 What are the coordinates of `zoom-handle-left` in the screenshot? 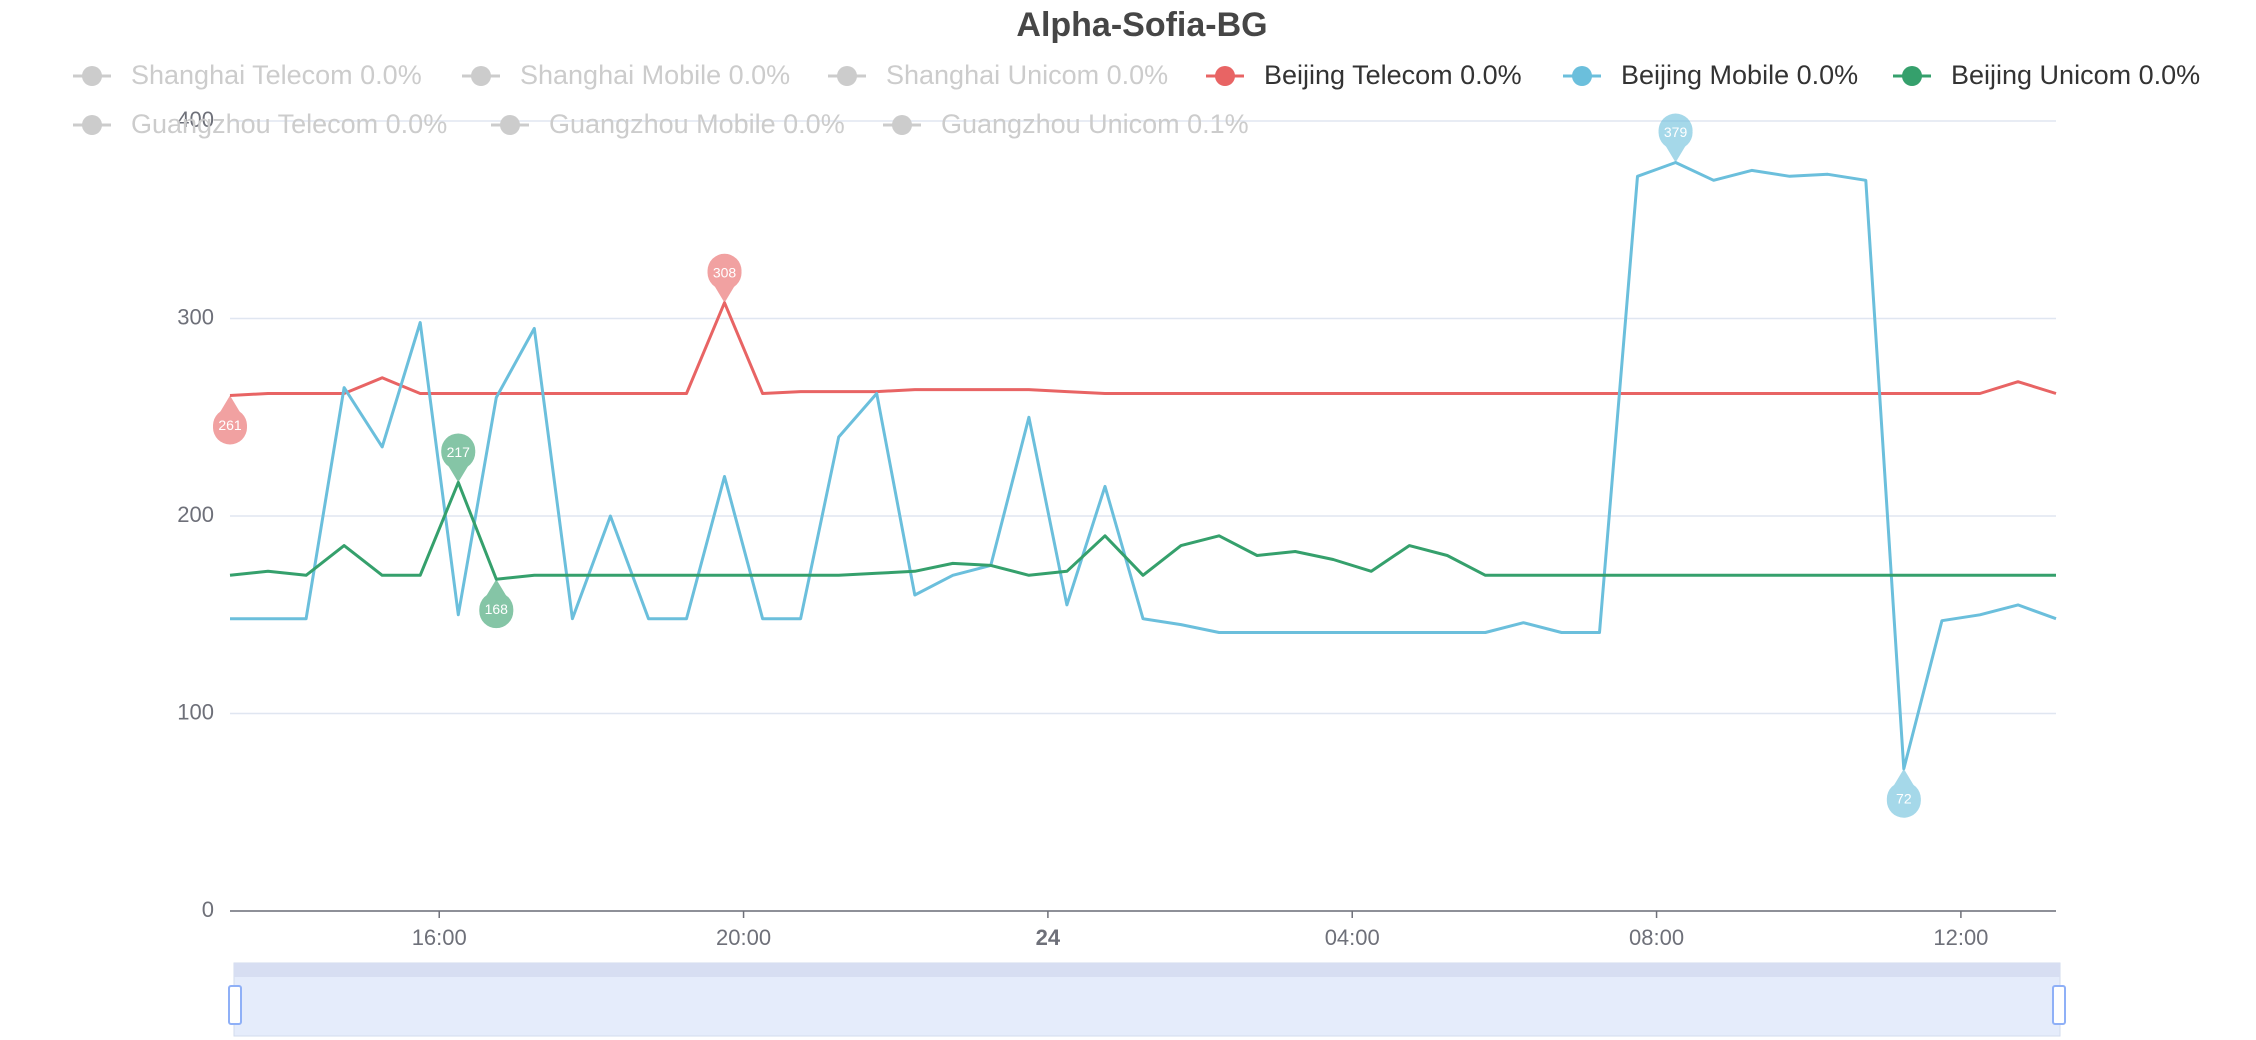 It's located at (235, 1005).